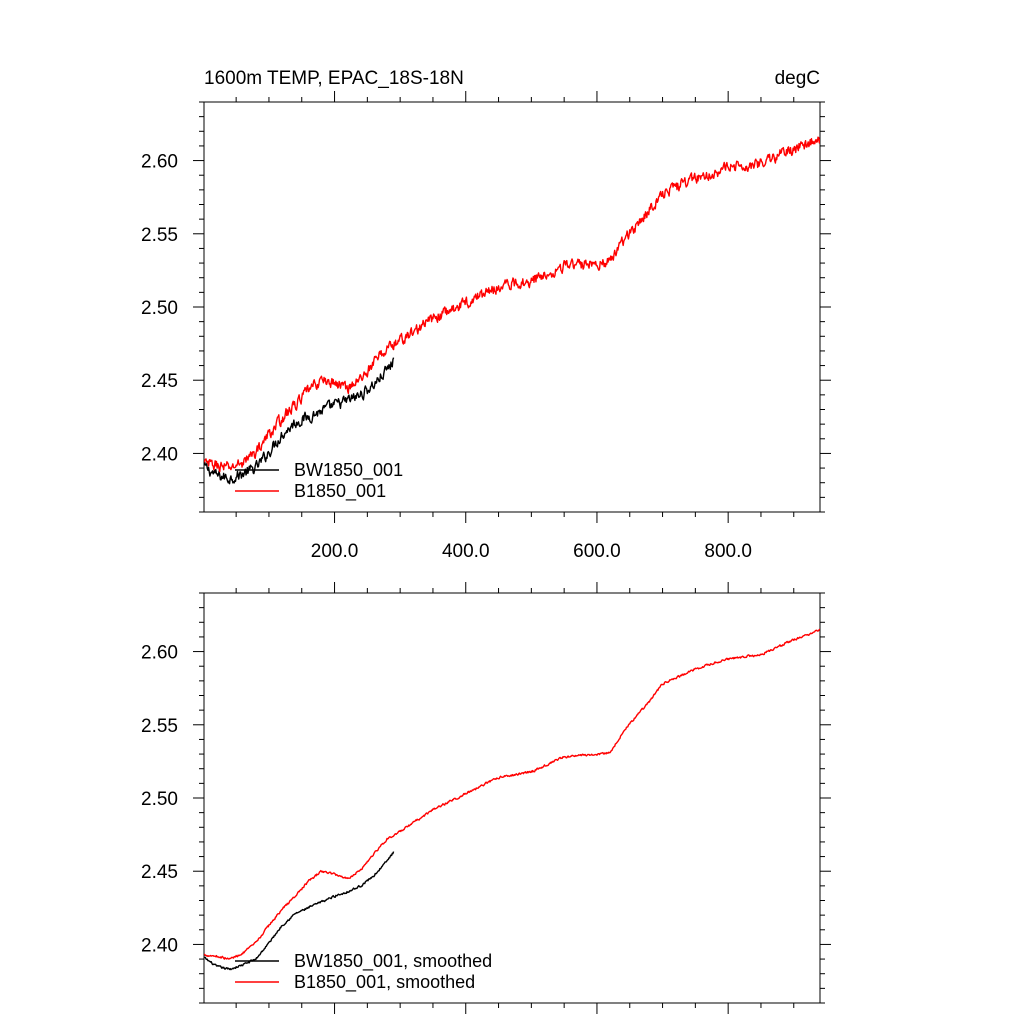 The height and width of the screenshot is (1024, 1024). I want to click on legend-label: B1850_001, smoothed, so click(384, 982).